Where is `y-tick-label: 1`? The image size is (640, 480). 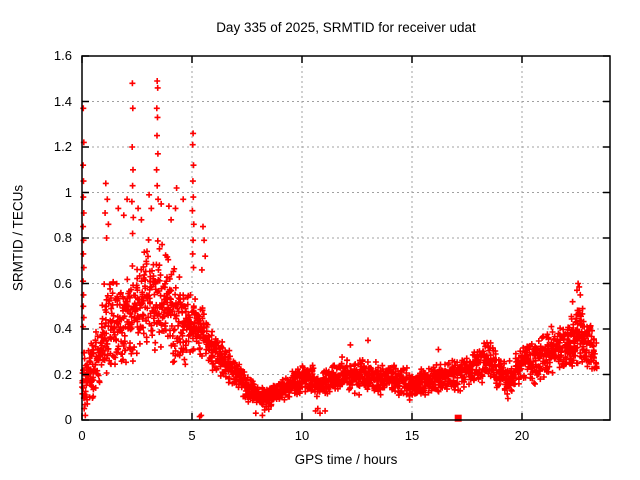 y-tick-label: 1 is located at coordinates (68, 192).